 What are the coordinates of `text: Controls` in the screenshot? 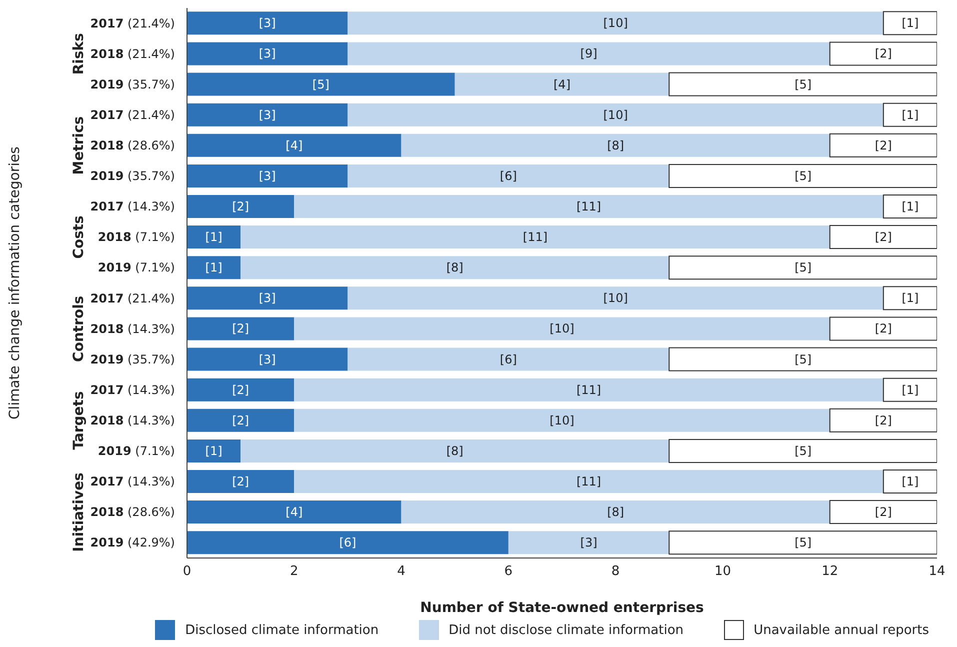 It's located at (79, 329).